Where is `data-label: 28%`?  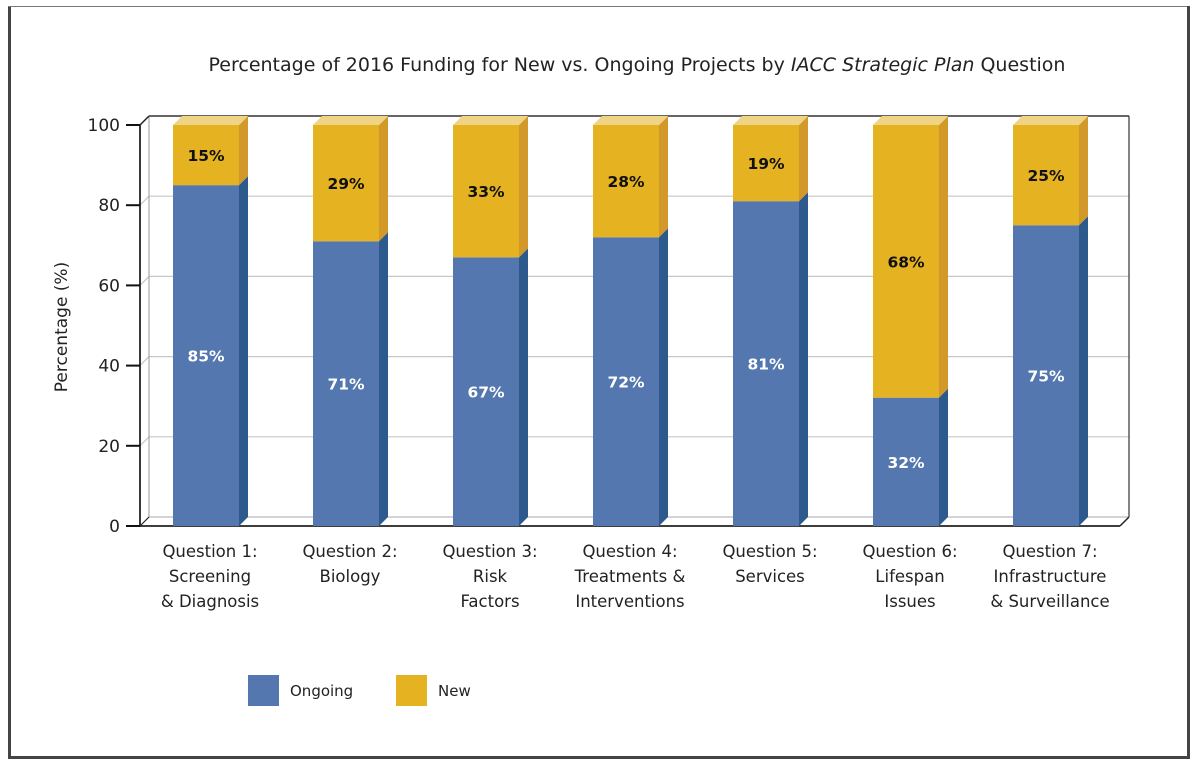
data-label: 28% is located at coordinates (626, 182).